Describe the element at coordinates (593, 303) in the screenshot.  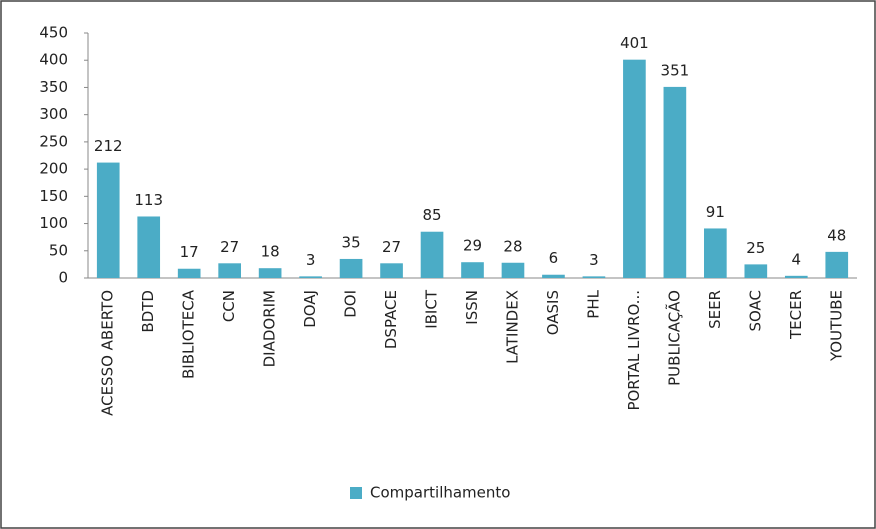
I see `x-tick-label: PHL` at that location.